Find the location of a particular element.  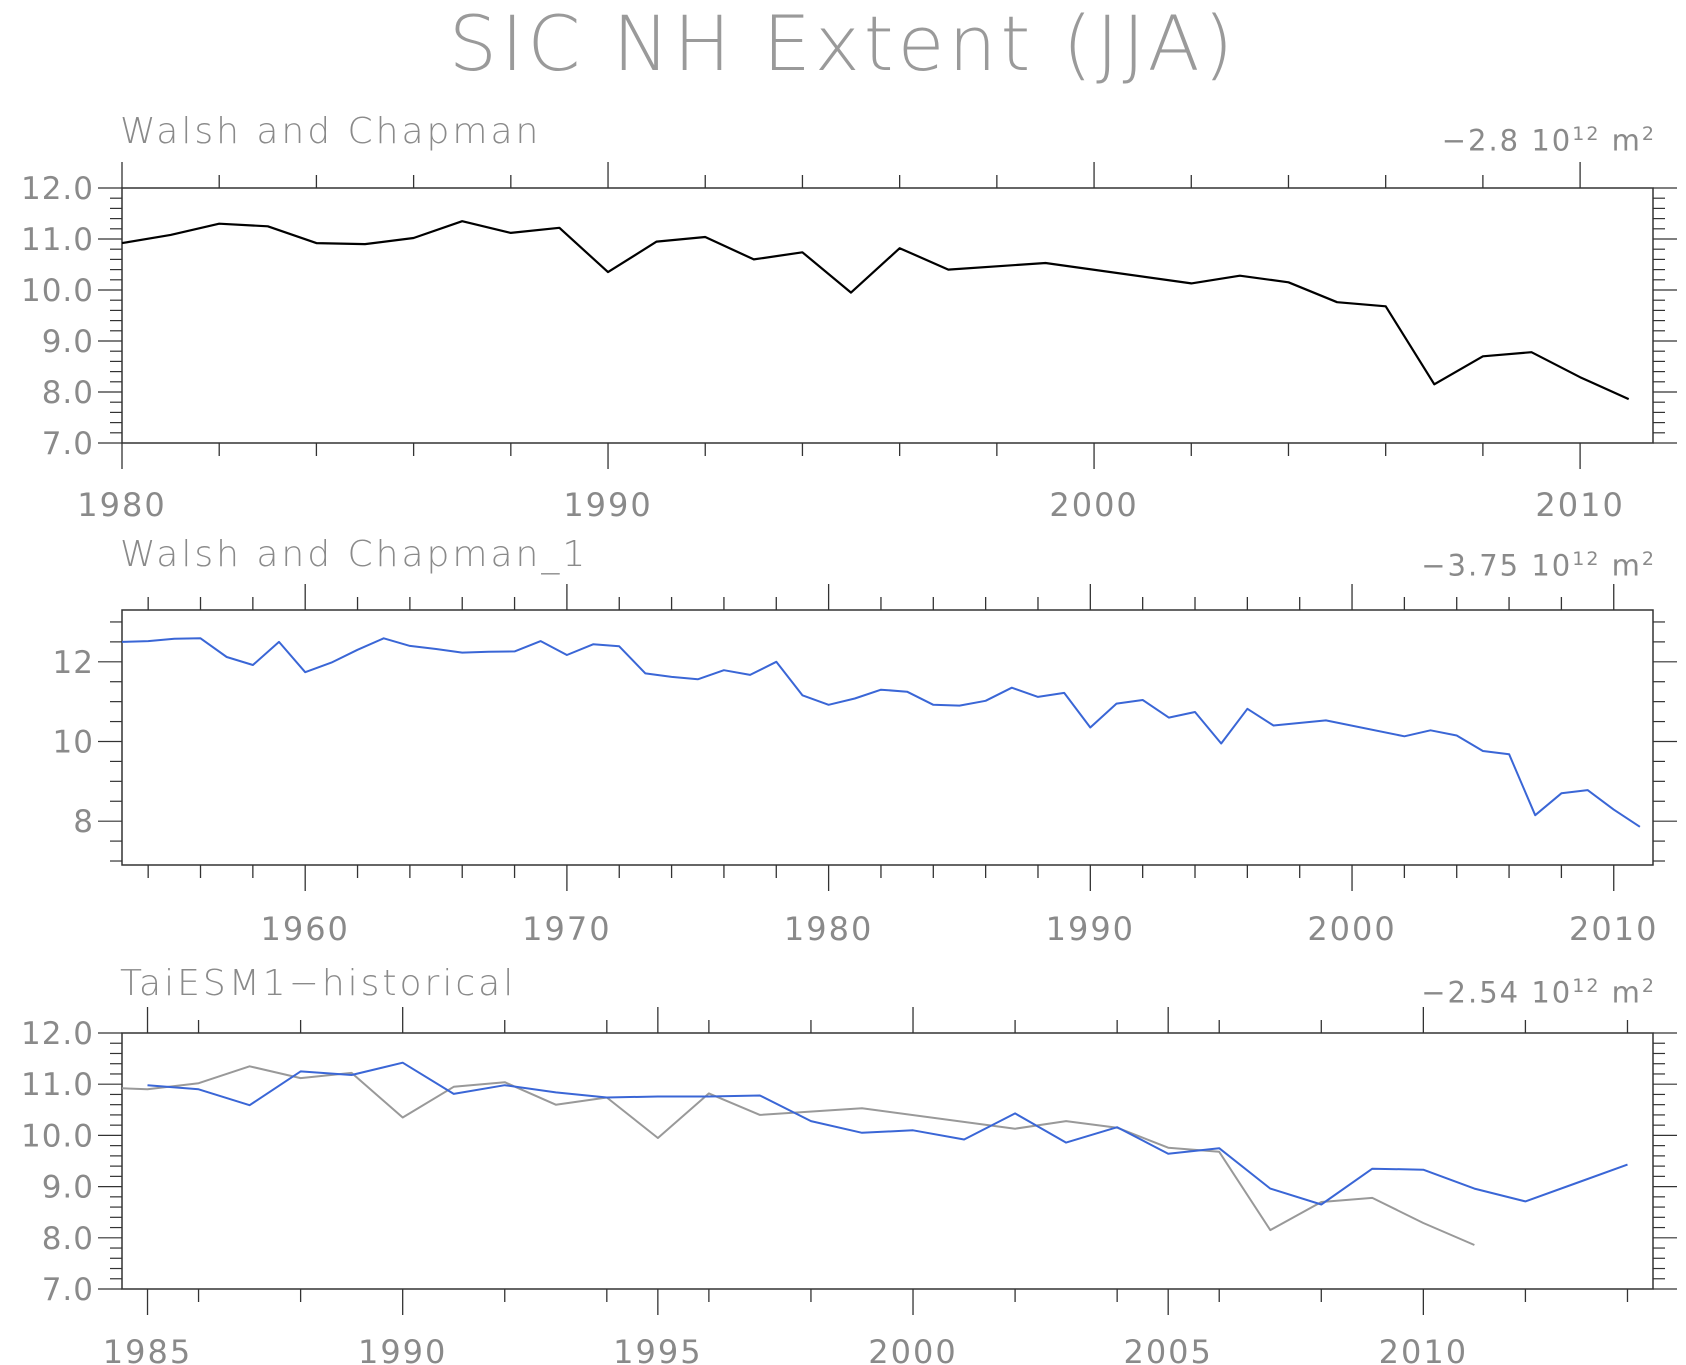

panel-3-ytick-label: 12.0 is located at coordinates (57, 1034).